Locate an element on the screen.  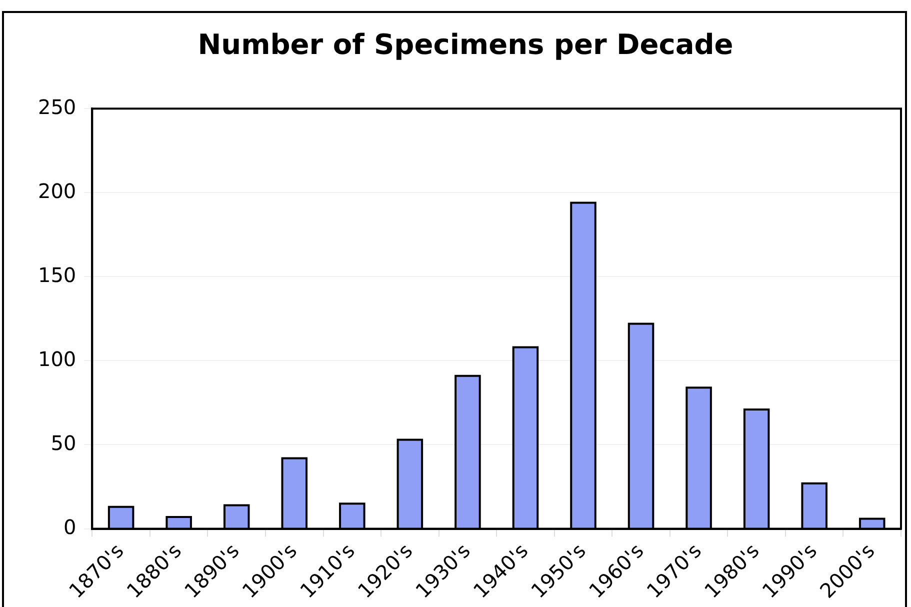
y-tick-label: 100 is located at coordinates (57, 358).